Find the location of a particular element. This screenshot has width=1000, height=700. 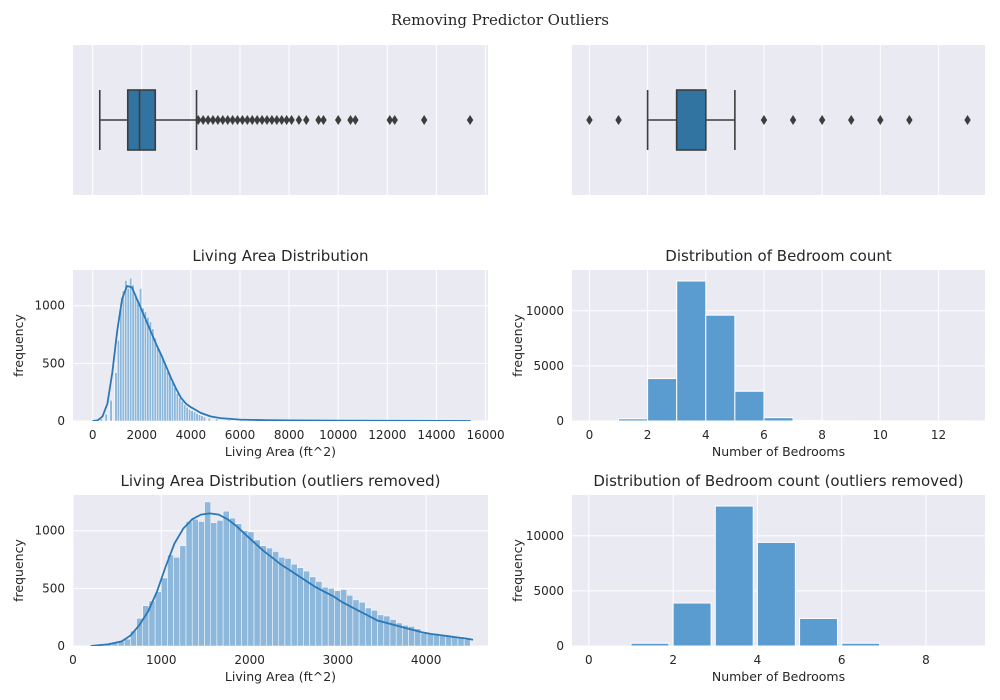

hist-bedrooms-clean-bars is located at coordinates (755, 575).